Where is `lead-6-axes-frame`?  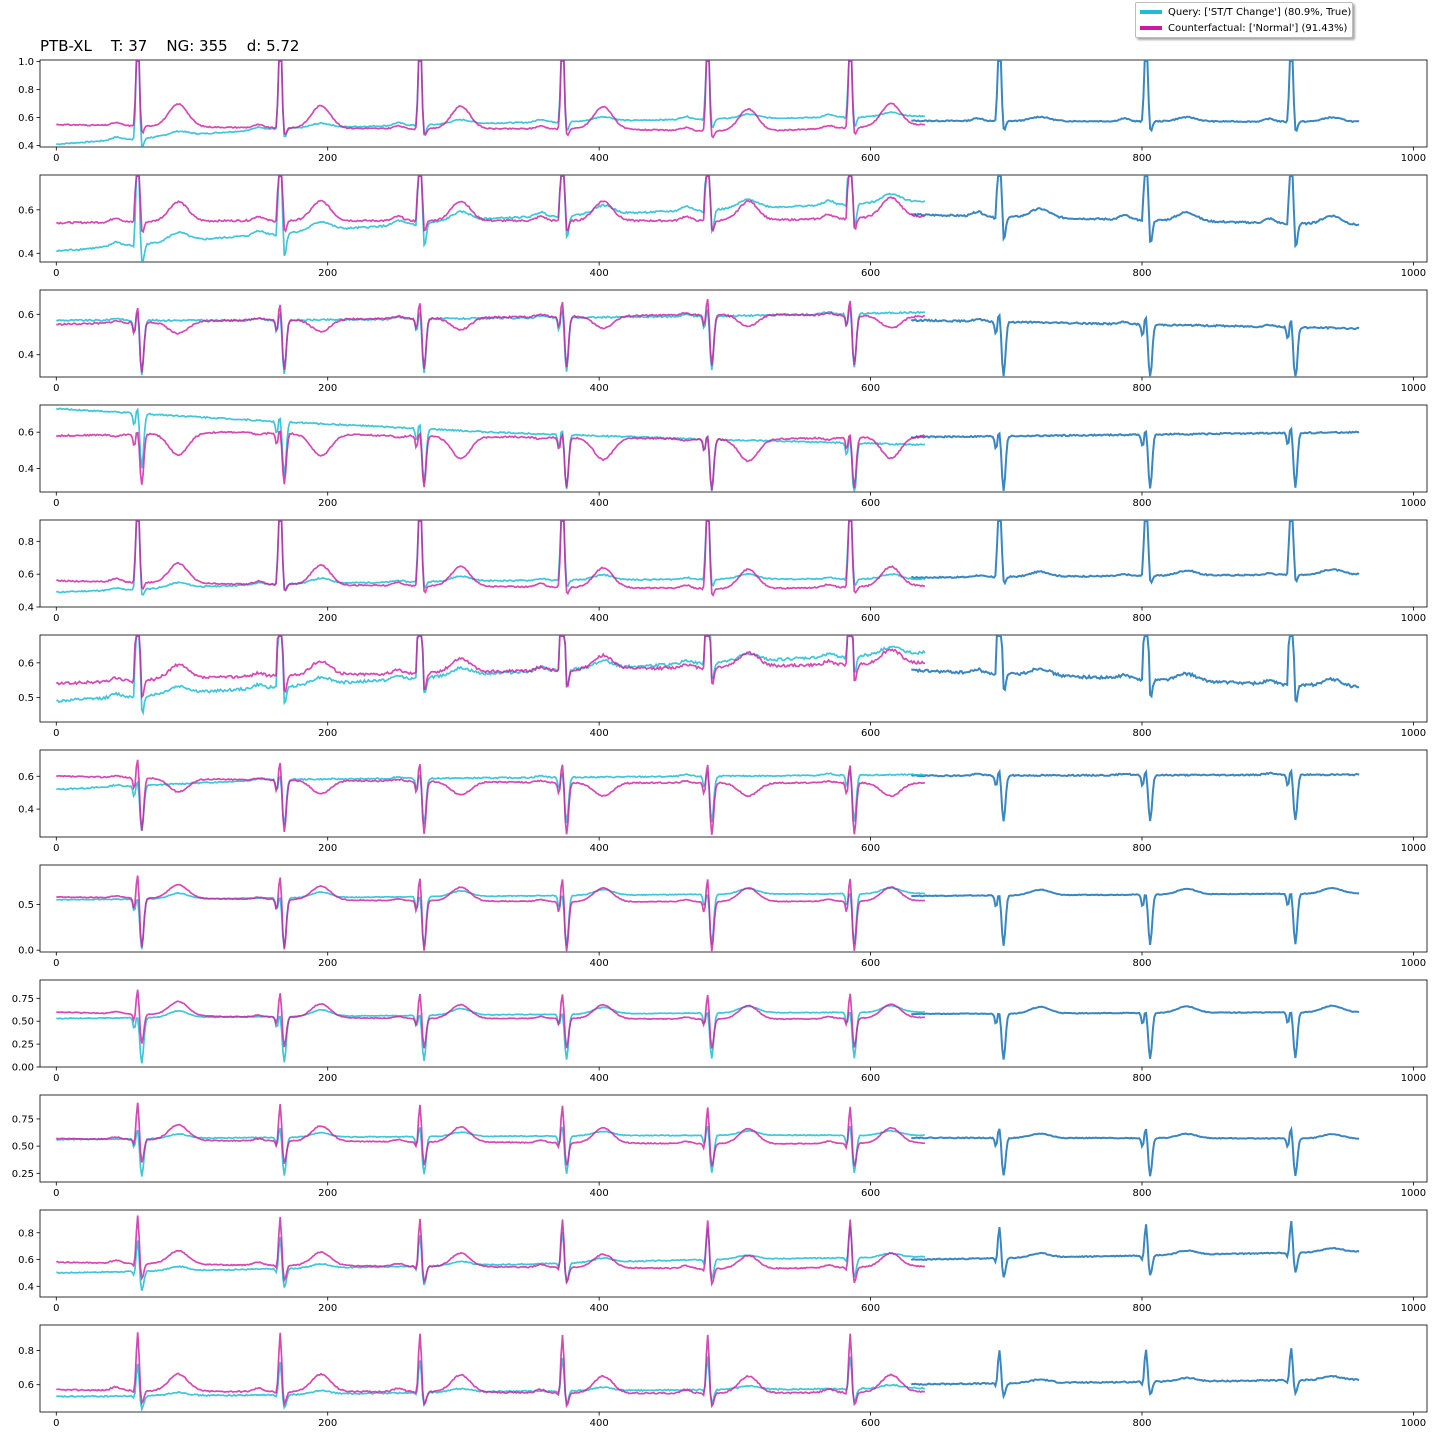 lead-6-axes-frame is located at coordinates (733, 678).